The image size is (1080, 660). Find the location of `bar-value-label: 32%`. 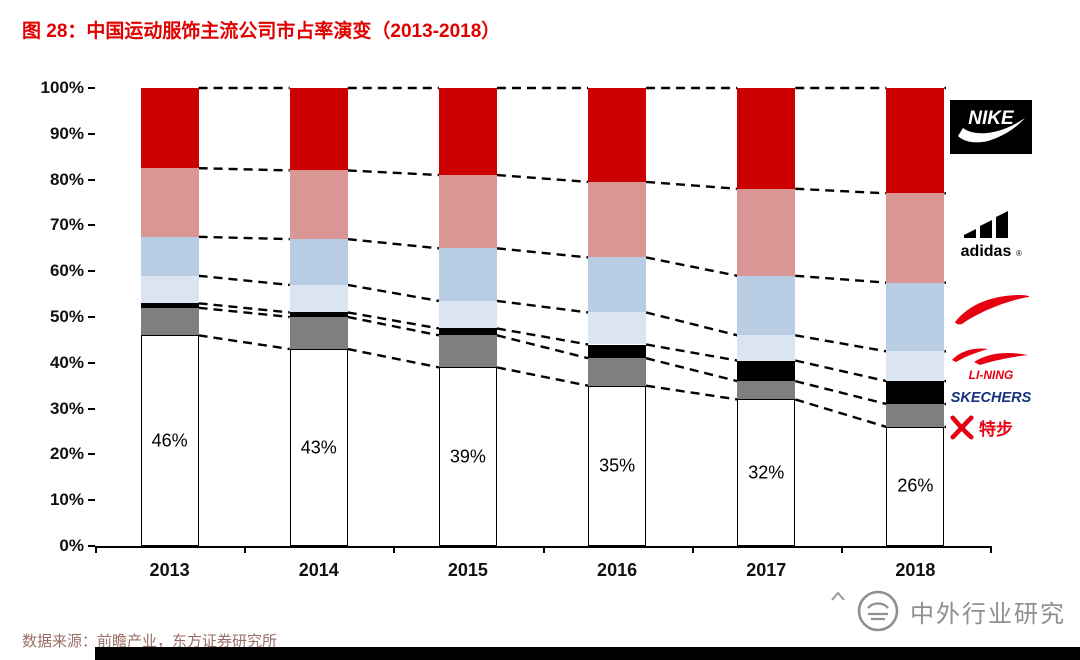

bar-value-label: 32% is located at coordinates (766, 472).